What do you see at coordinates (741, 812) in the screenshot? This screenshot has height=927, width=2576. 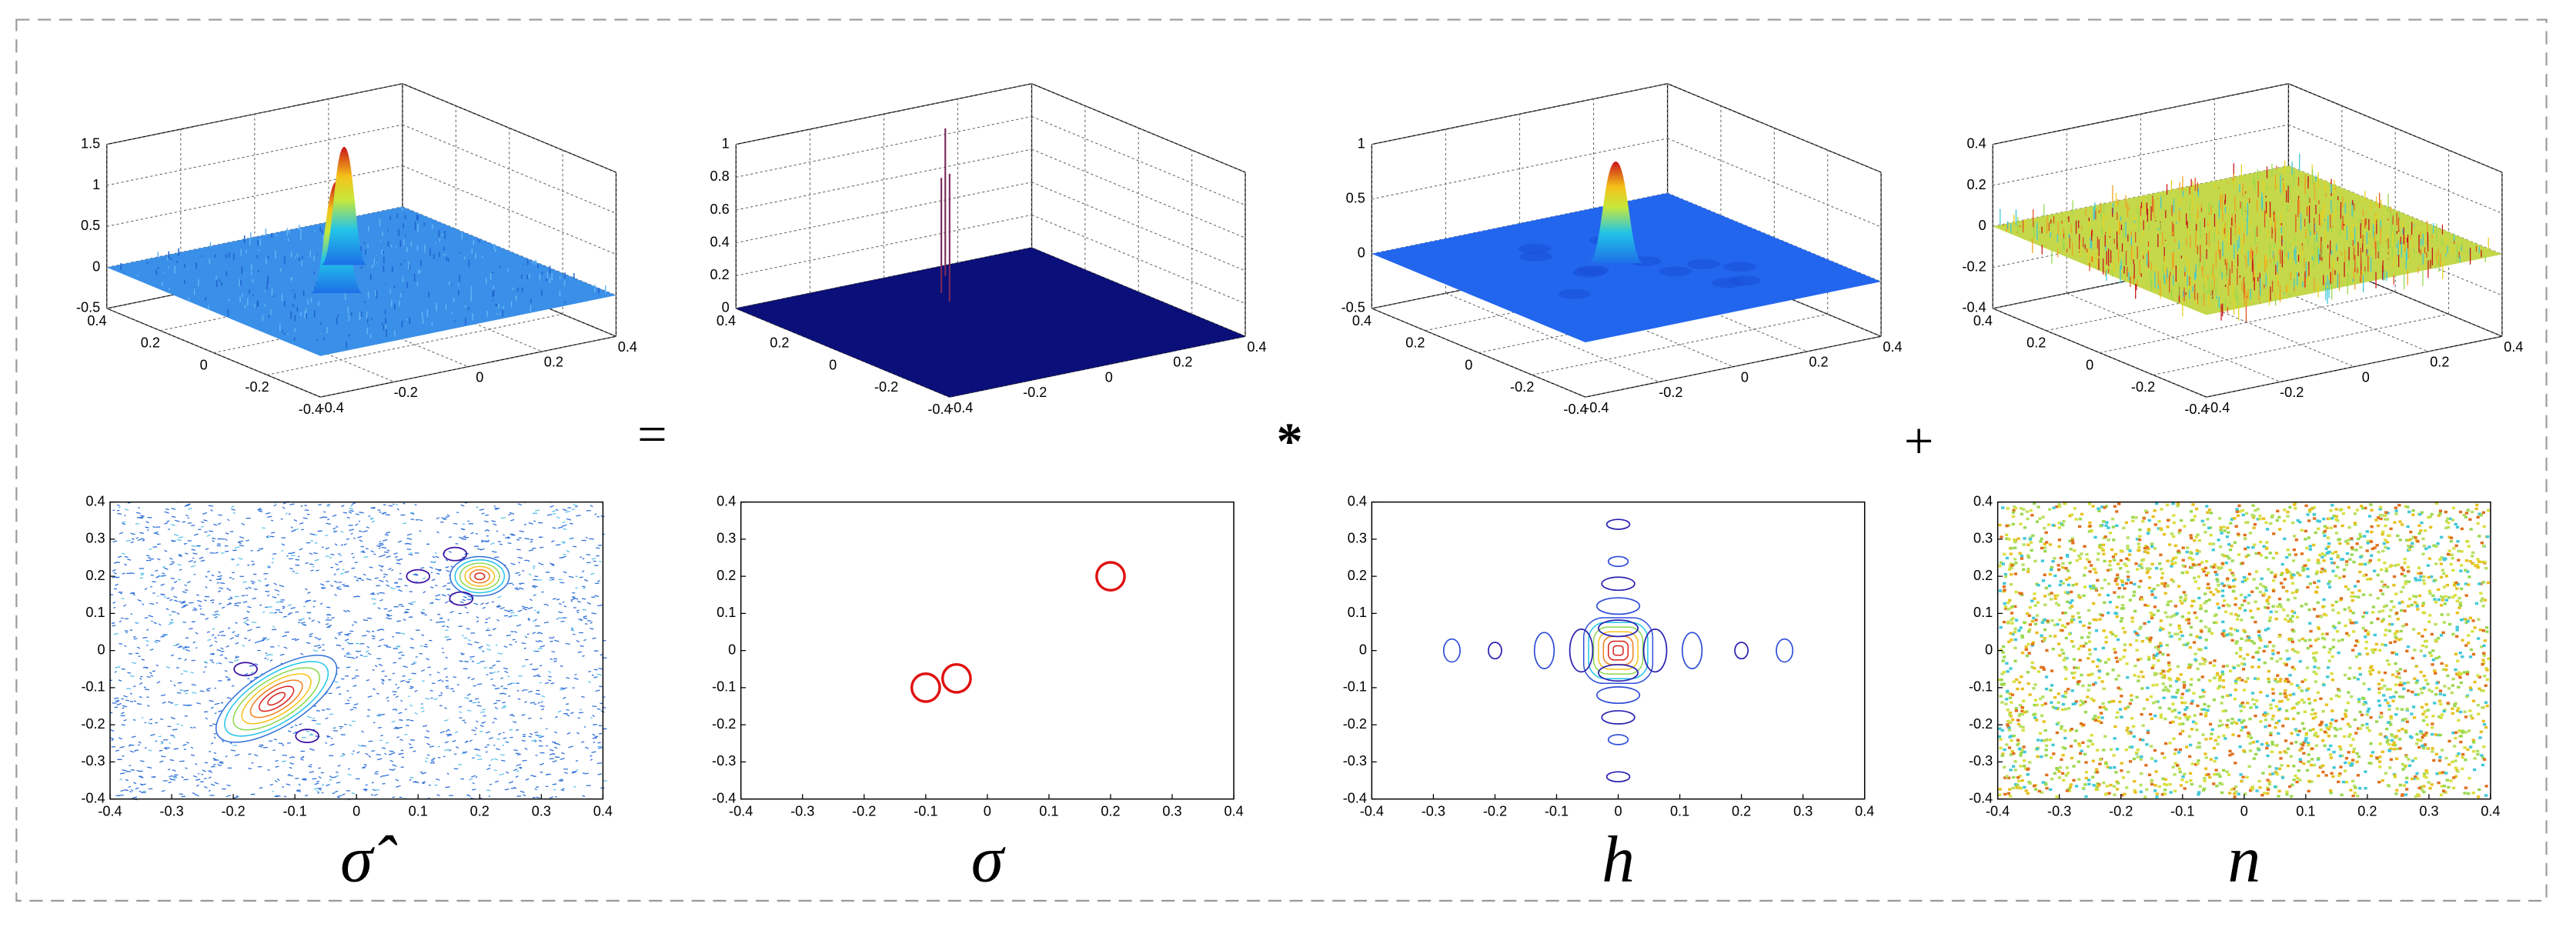 I see `x-tick-label: -0.4` at bounding box center [741, 812].